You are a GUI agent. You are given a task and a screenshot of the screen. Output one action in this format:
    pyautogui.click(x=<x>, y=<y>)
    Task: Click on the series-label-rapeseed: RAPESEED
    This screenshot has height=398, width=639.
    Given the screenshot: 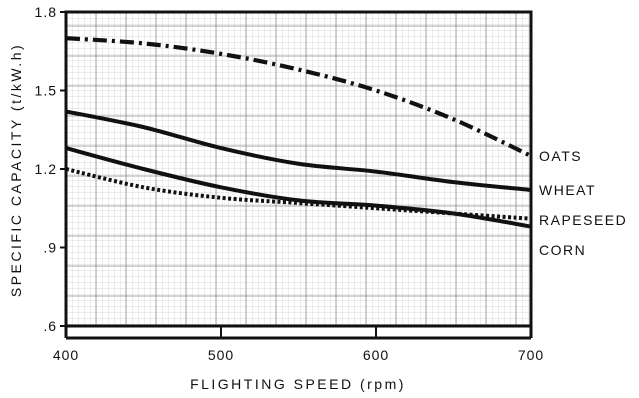 What is the action you would take?
    pyautogui.click(x=583, y=220)
    